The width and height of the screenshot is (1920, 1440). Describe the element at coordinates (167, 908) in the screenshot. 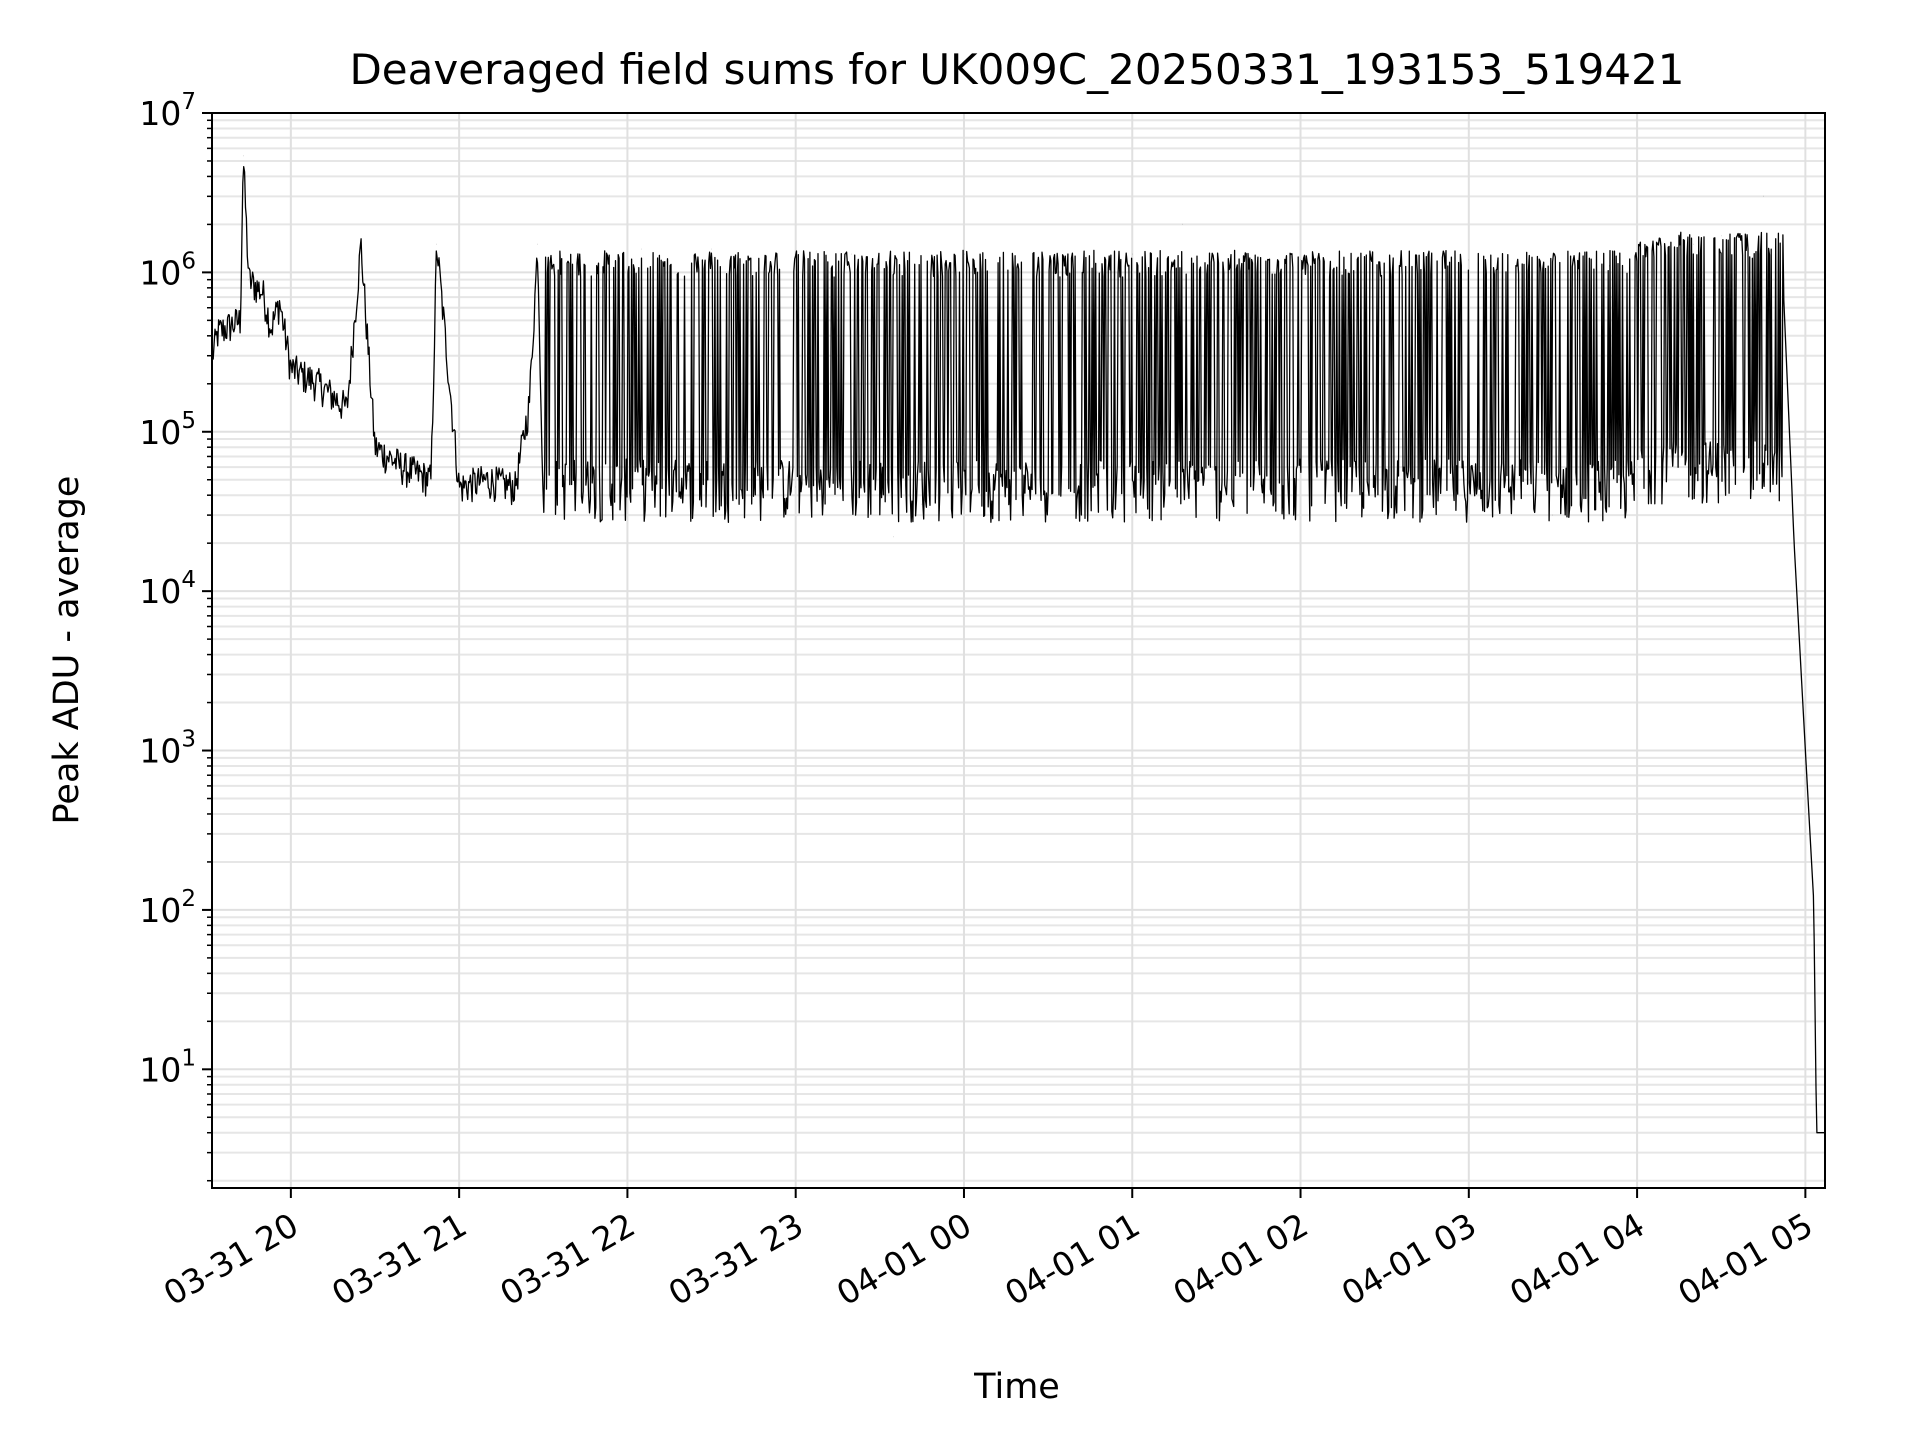

I see `y-tick-label: 10²` at that location.